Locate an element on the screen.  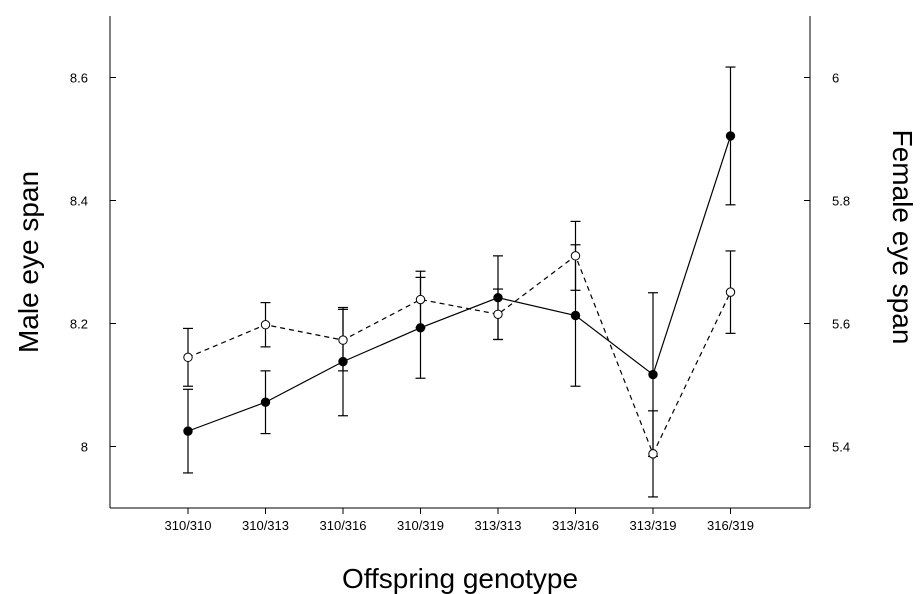
x-tick-label: 313/313 is located at coordinates (498, 525).